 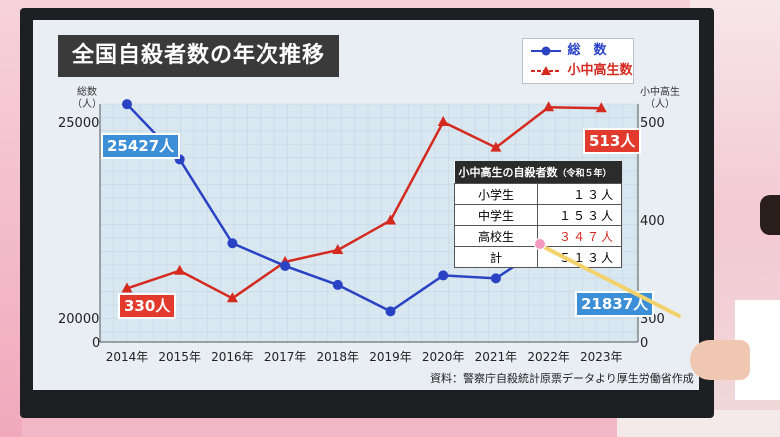 I want to click on table-row: 中学生 １５３人, so click(x=538, y=215).